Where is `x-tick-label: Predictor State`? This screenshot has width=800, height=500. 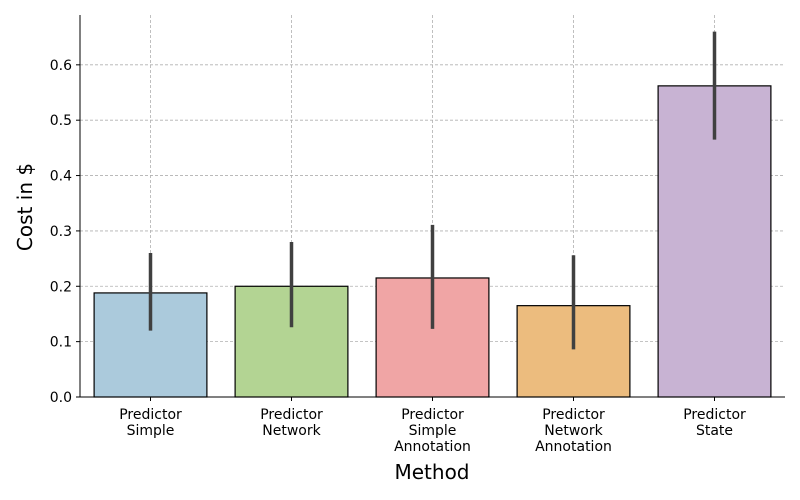 x-tick-label: Predictor State is located at coordinates (714, 423).